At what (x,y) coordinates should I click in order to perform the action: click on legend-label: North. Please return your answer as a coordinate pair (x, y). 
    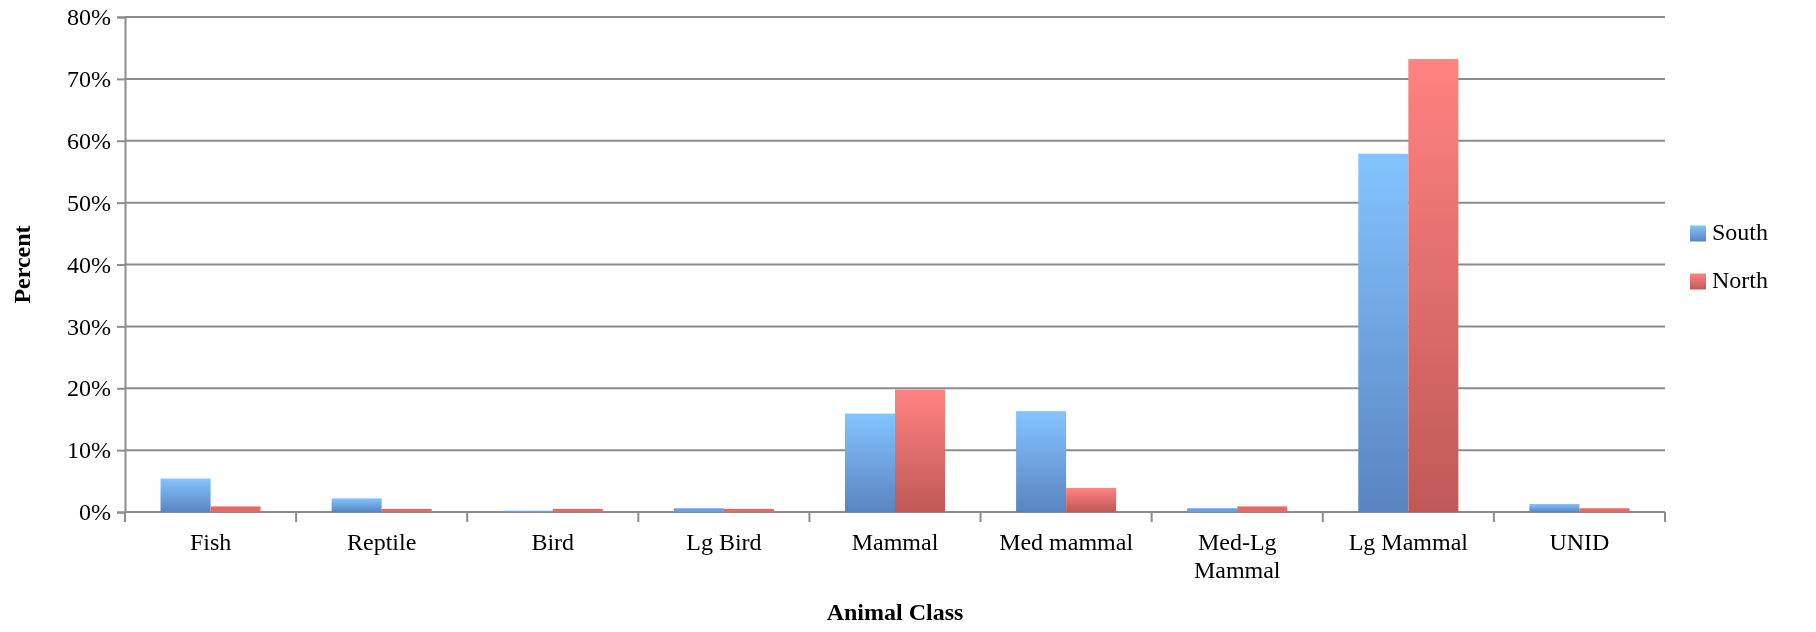
    Looking at the image, I should click on (1740, 279).